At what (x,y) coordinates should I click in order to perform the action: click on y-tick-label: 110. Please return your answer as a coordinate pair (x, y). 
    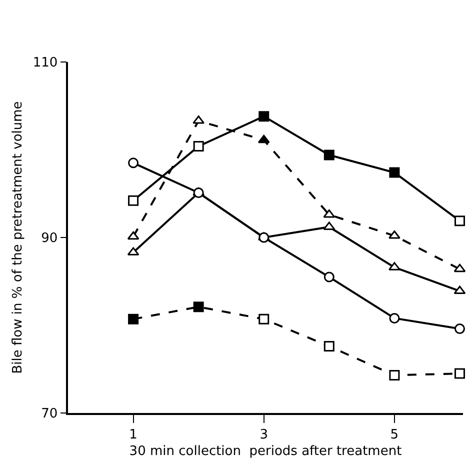
    Looking at the image, I should click on (45, 63).